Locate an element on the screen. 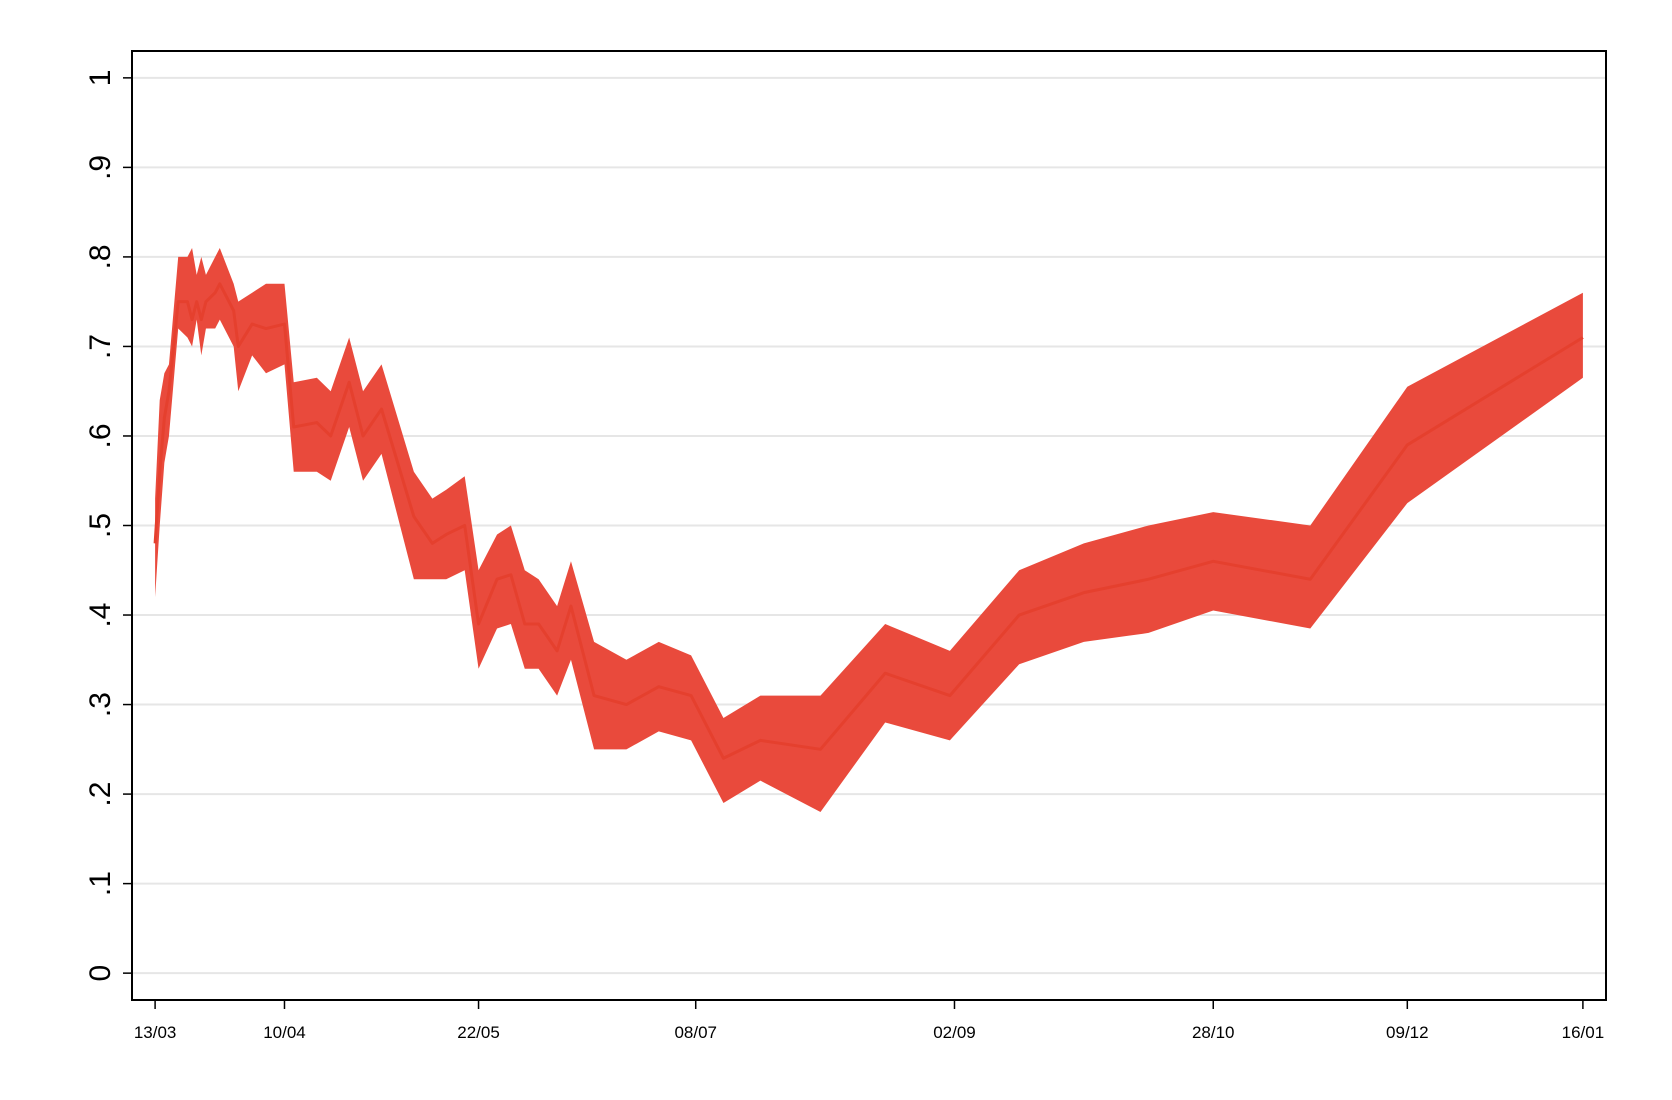 This screenshot has height=1100, width=1672. y-tick-label: .3 is located at coordinates (100, 704).